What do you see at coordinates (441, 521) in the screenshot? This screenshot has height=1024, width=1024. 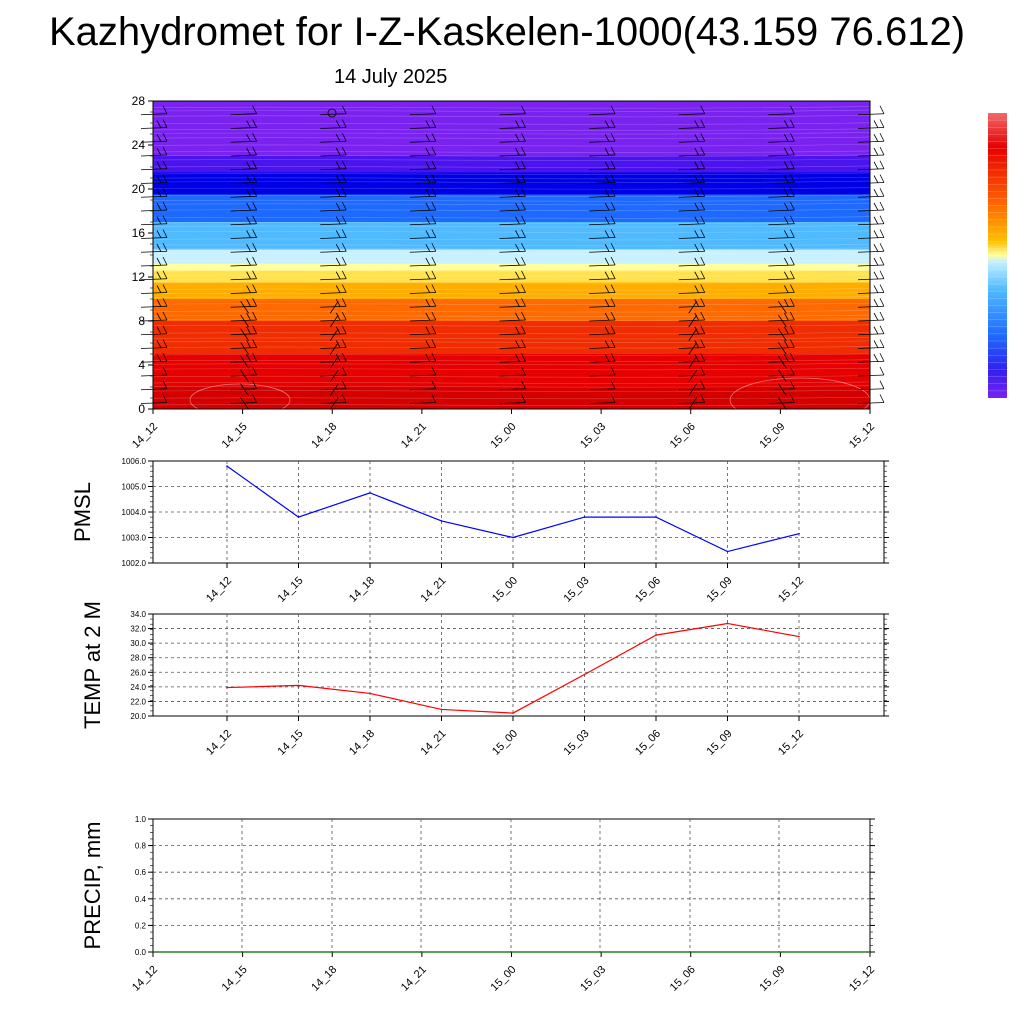 I see `pmsl-data-point` at bounding box center [441, 521].